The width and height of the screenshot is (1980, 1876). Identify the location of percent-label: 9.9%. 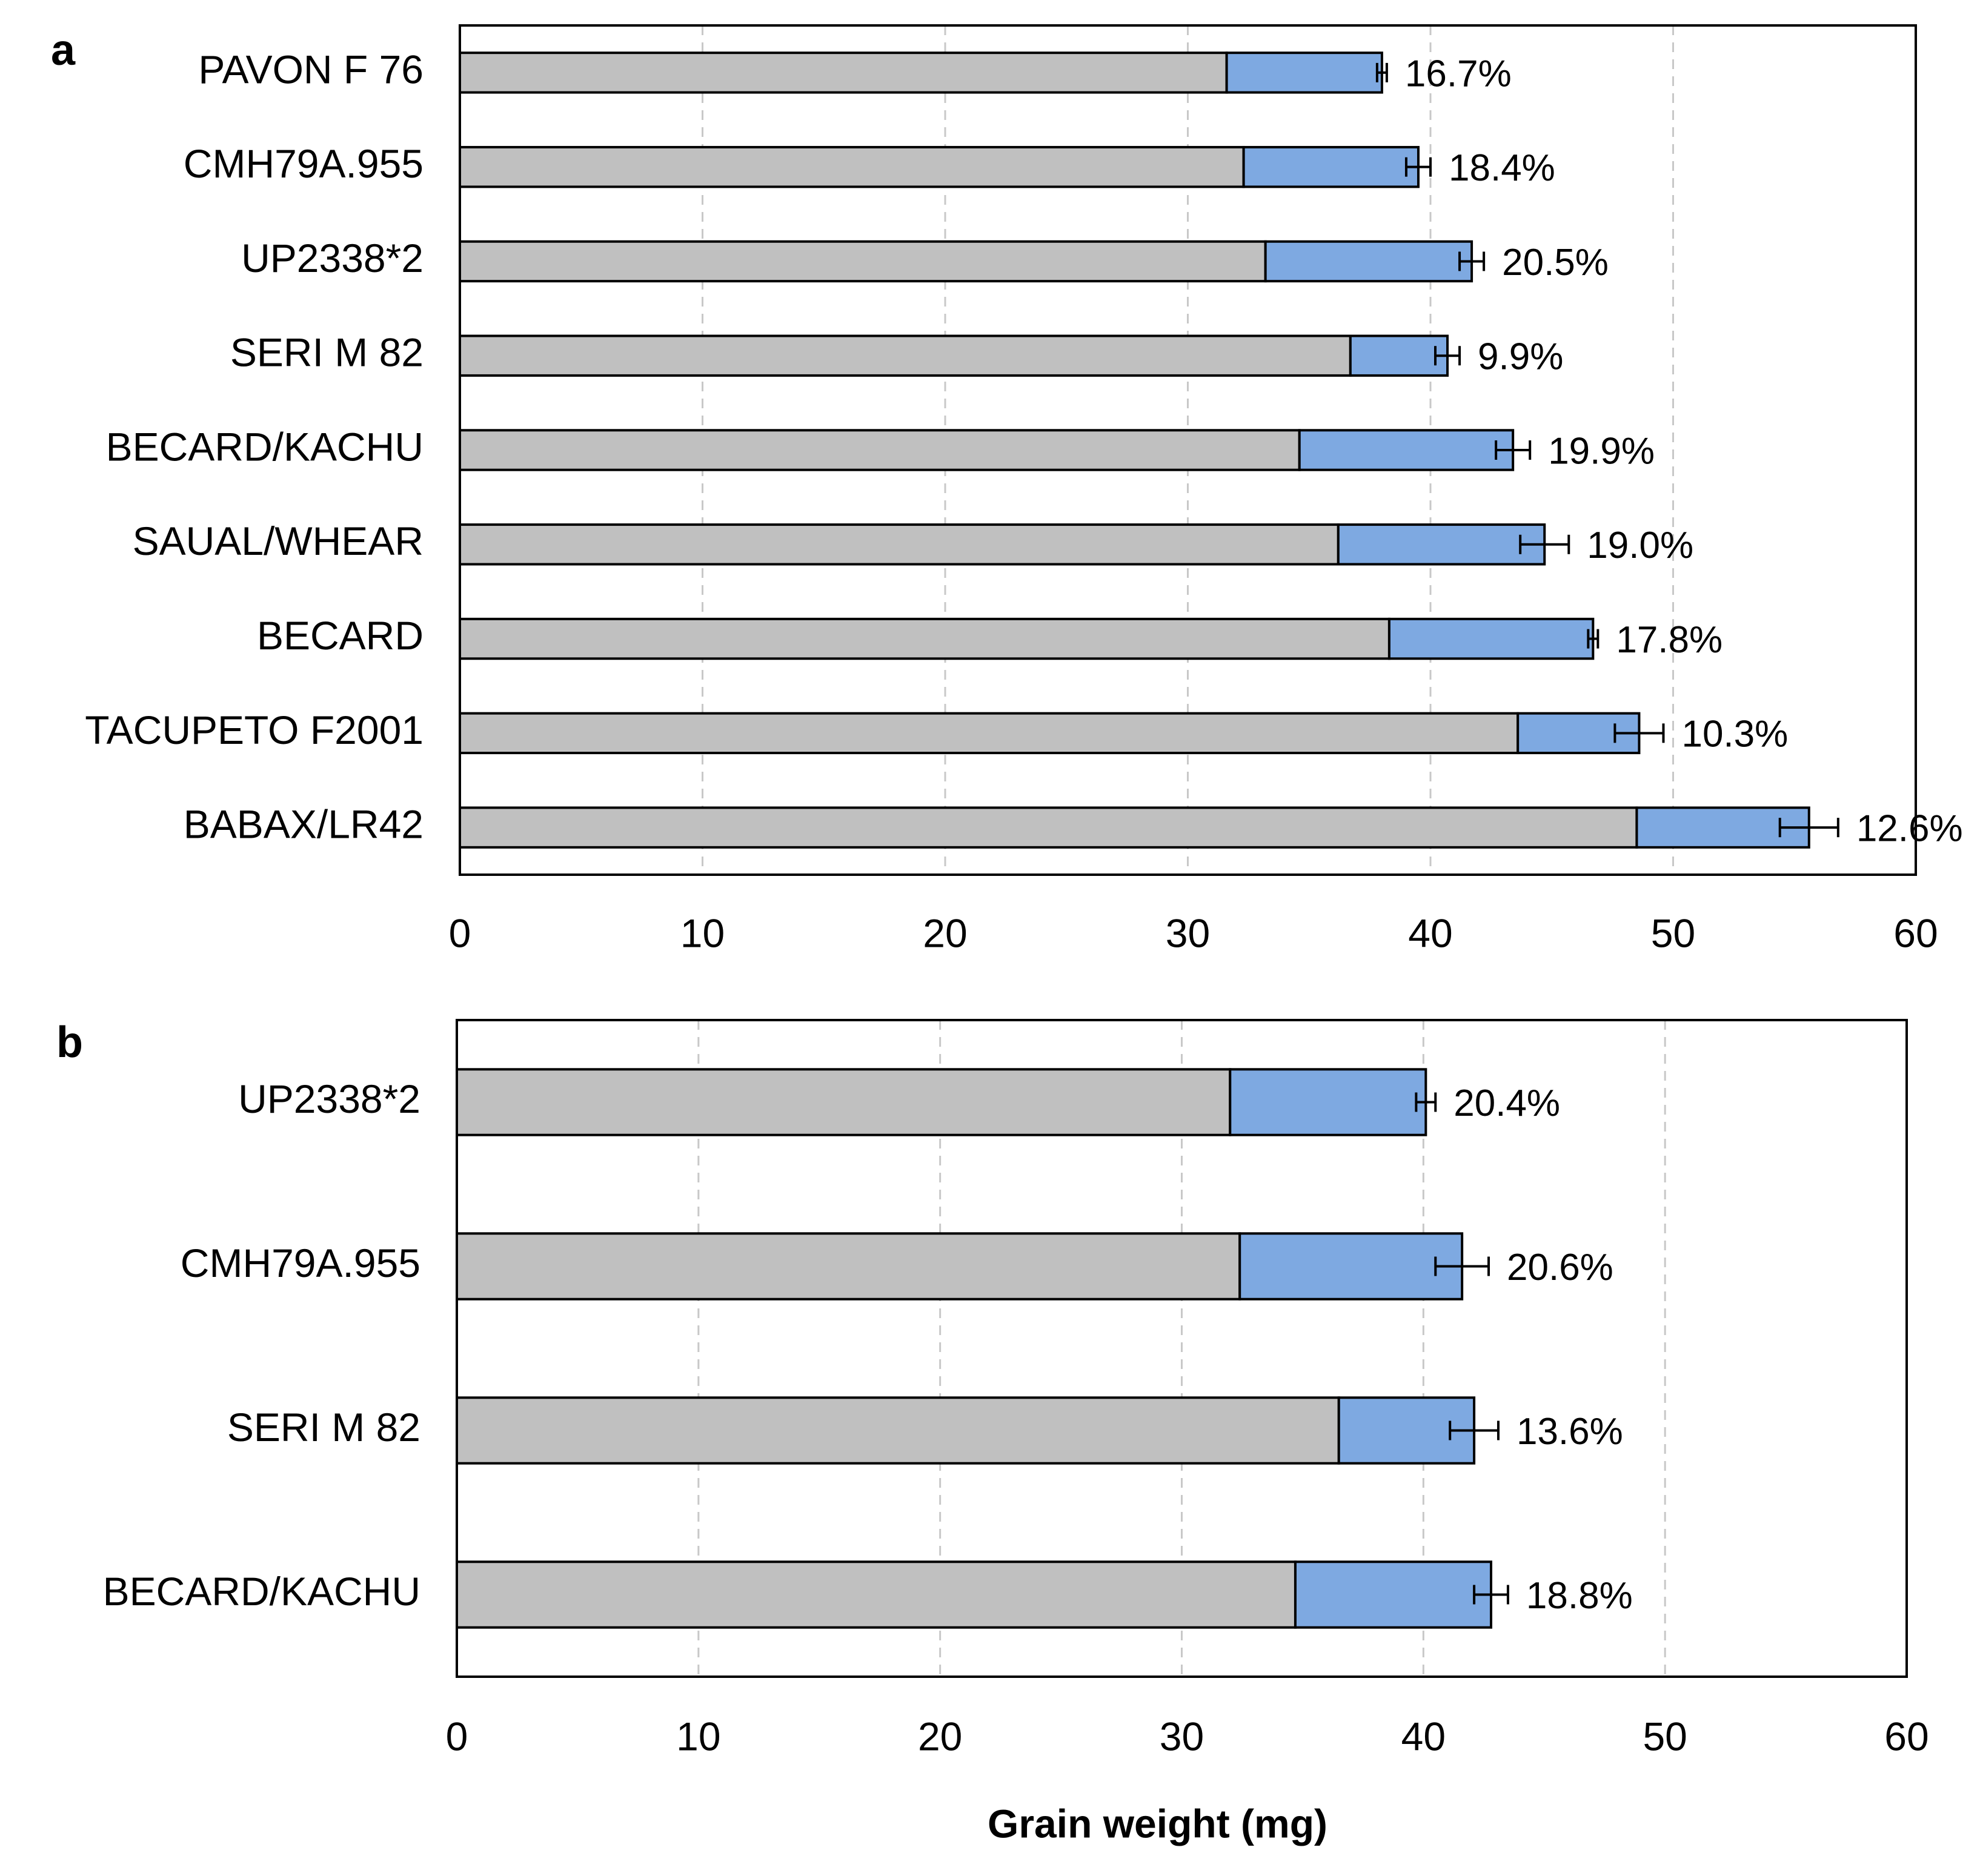
(1520, 357).